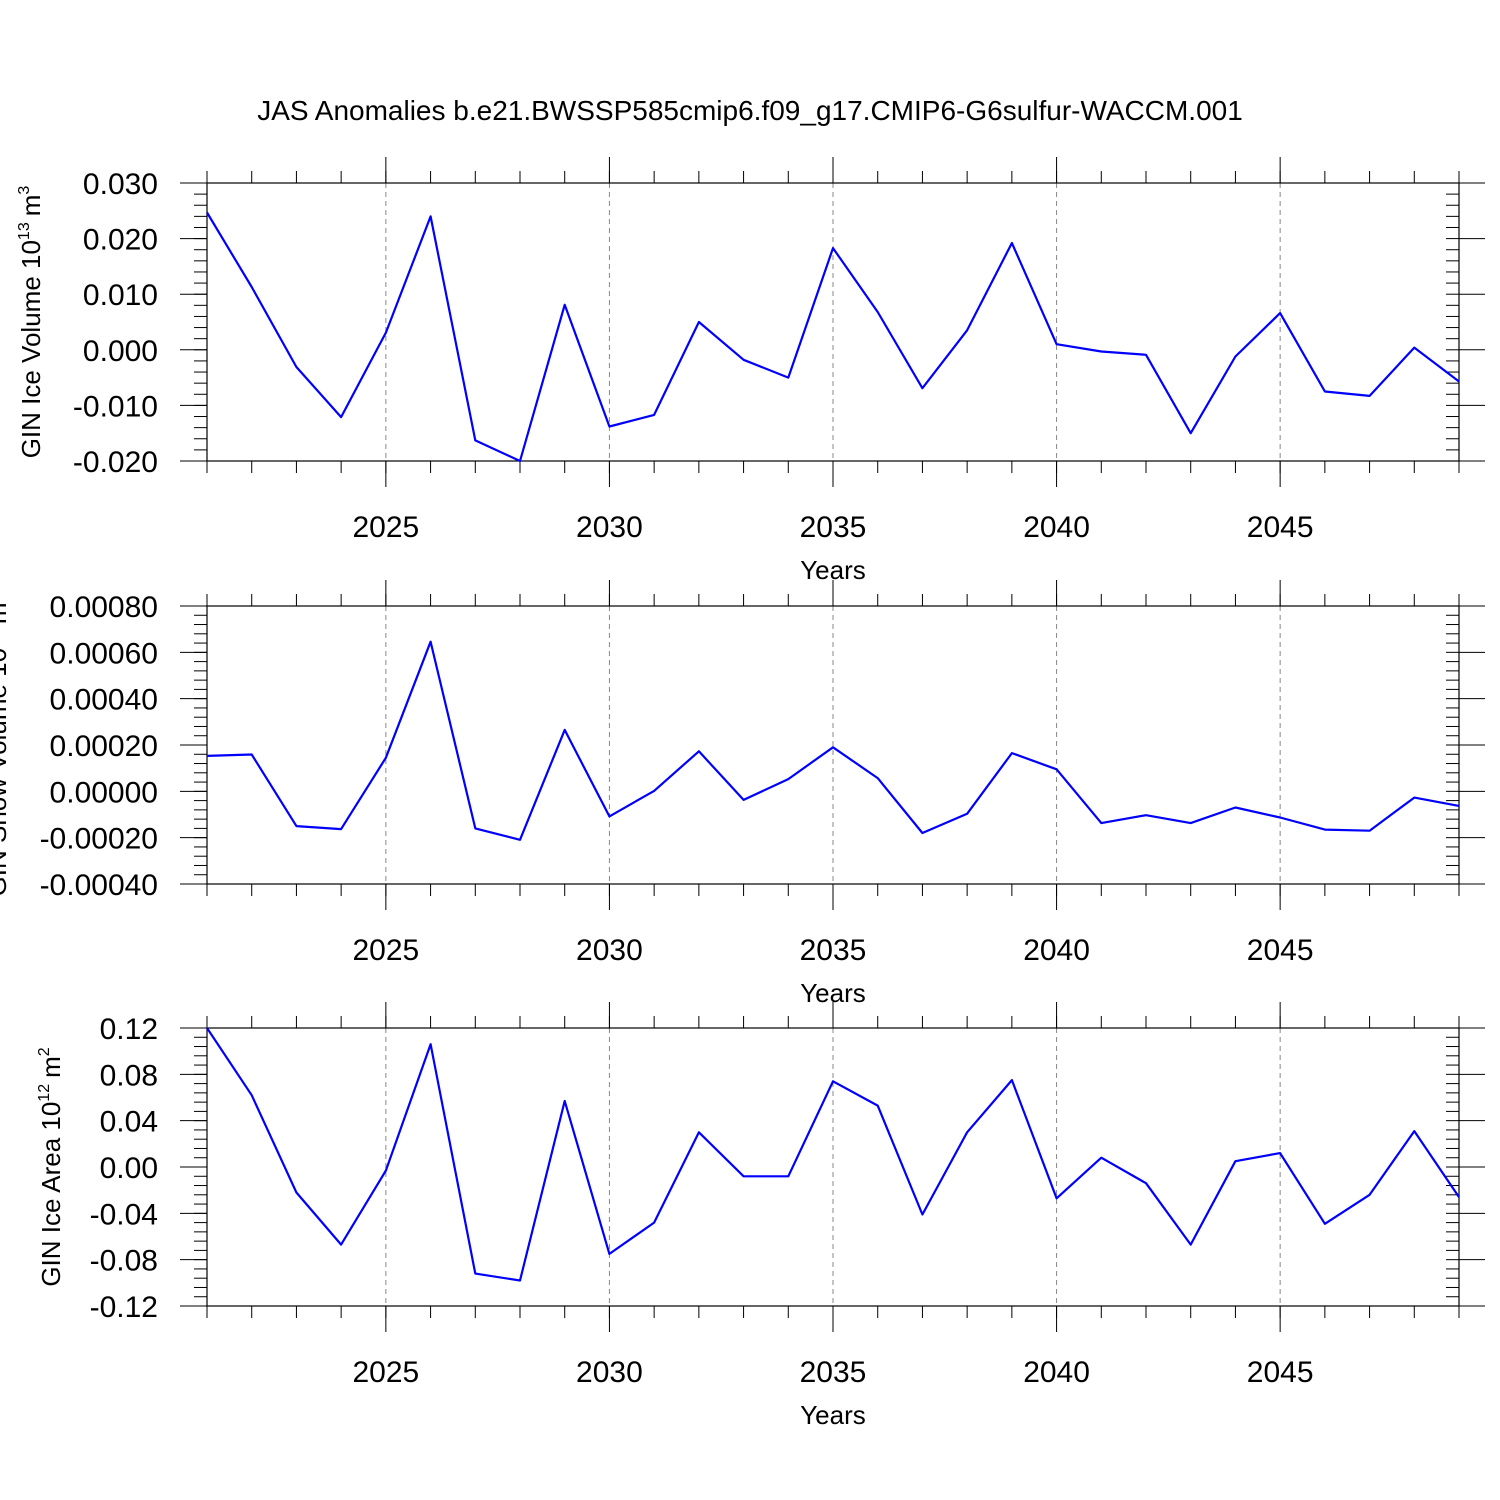  Describe the element at coordinates (129, 1122) in the screenshot. I see `y-tick-label: 0.04` at that location.